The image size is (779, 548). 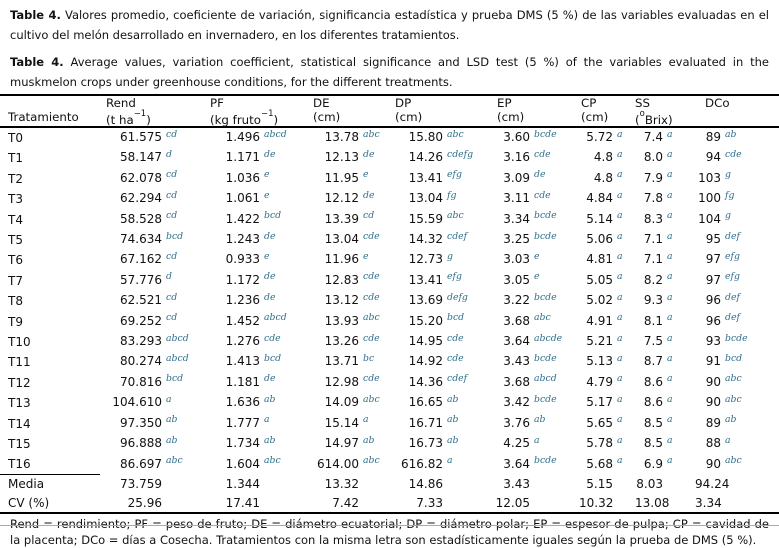 What do you see at coordinates (19, 464) in the screenshot?
I see `row-label-t16: T16` at bounding box center [19, 464].